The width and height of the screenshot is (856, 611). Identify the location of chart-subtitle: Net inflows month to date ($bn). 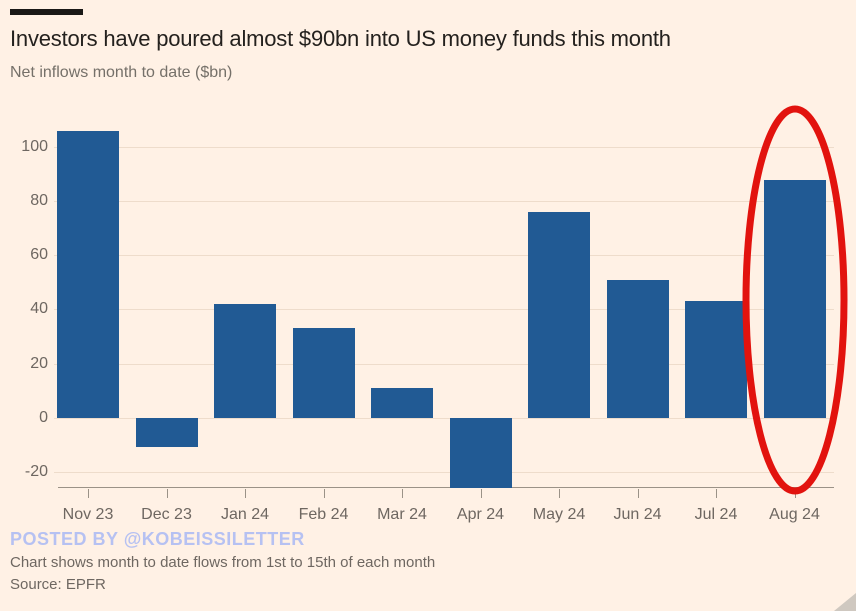
(121, 72).